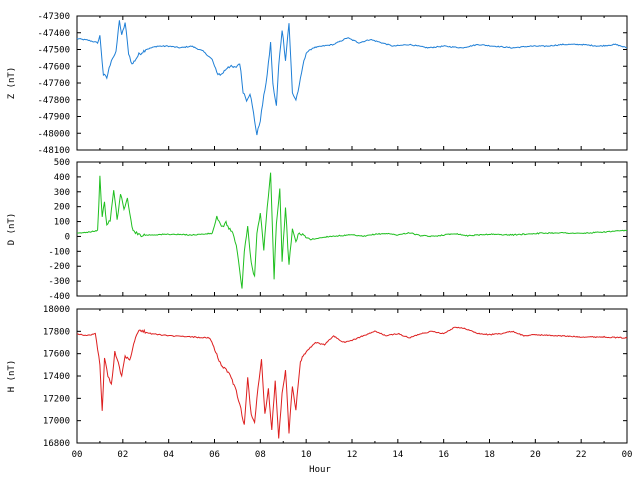 The image size is (640, 480). Describe the element at coordinates (12, 83) in the screenshot. I see `z-axis-label: Z (nT)` at that location.